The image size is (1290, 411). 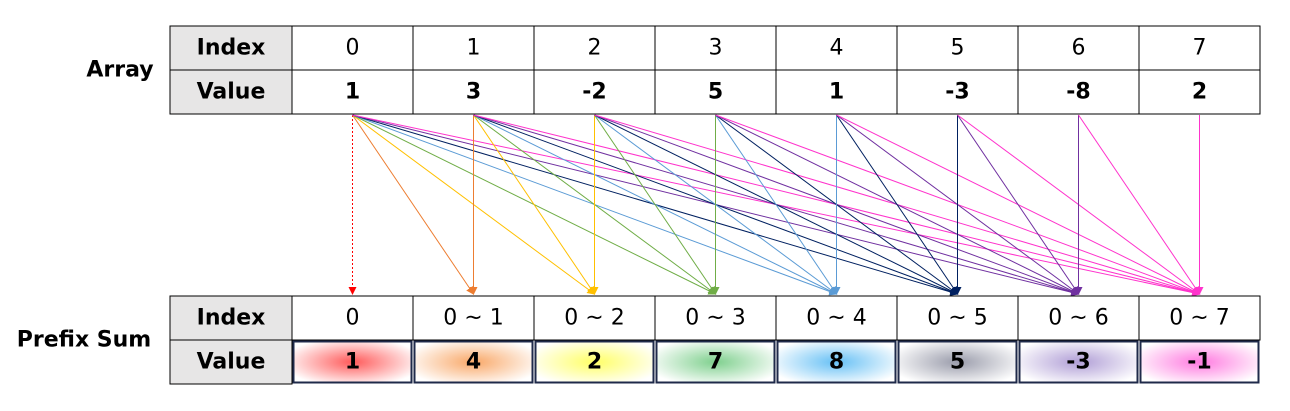 I want to click on index-text: 0 ~ 6, so click(x=1078, y=318).